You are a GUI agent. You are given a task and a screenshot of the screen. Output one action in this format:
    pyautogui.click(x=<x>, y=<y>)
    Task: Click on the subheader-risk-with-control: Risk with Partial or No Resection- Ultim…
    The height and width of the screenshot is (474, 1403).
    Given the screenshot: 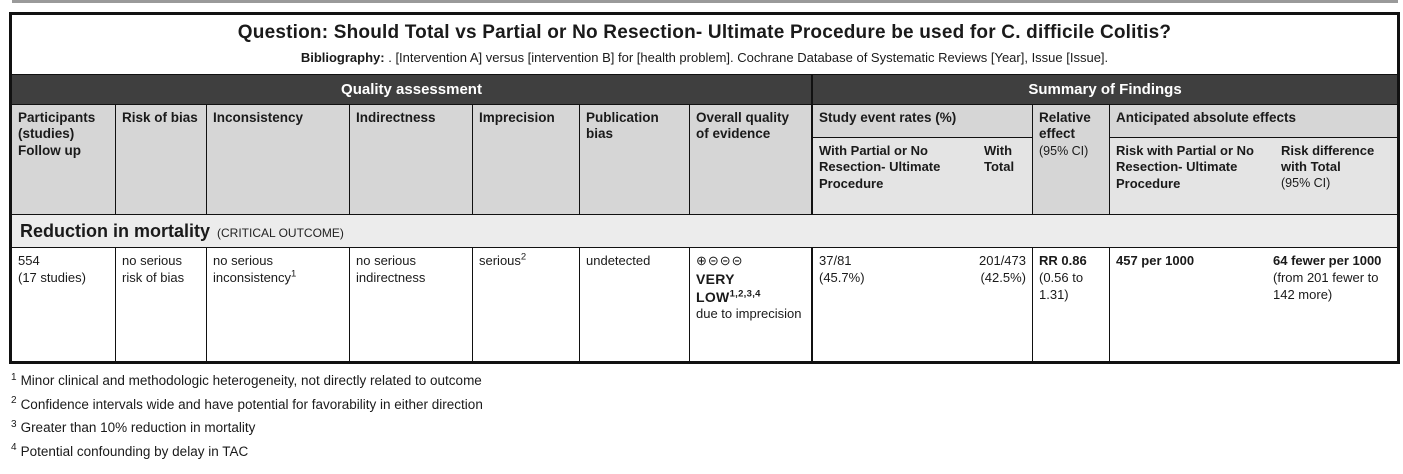 What is the action you would take?
    pyautogui.click(x=1185, y=167)
    